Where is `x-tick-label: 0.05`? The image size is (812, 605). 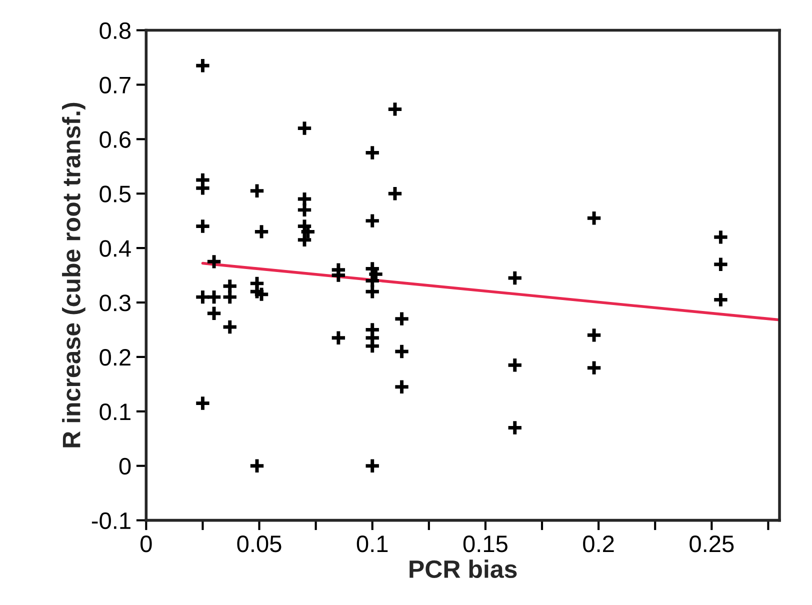
x-tick-label: 0.05 is located at coordinates (259, 544).